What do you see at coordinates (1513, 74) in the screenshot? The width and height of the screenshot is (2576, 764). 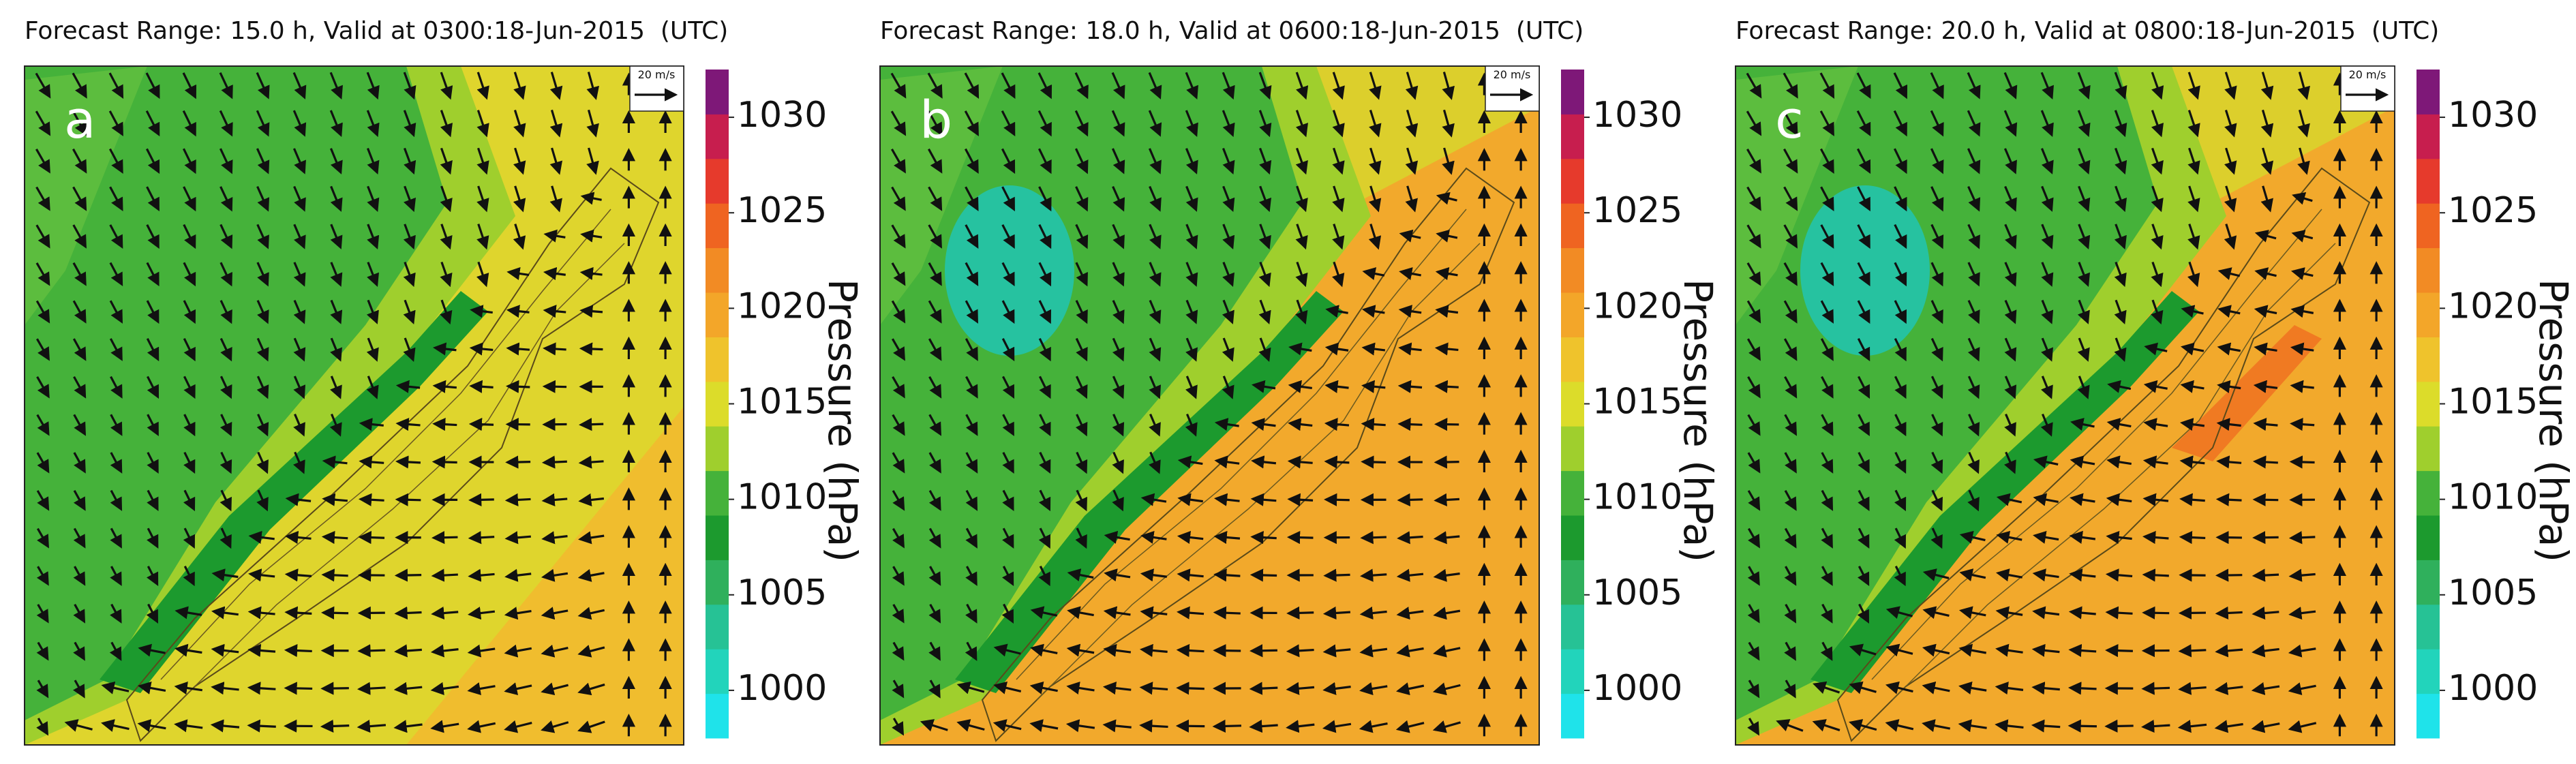 I see `vector-key-label: 20 m/s` at bounding box center [1513, 74].